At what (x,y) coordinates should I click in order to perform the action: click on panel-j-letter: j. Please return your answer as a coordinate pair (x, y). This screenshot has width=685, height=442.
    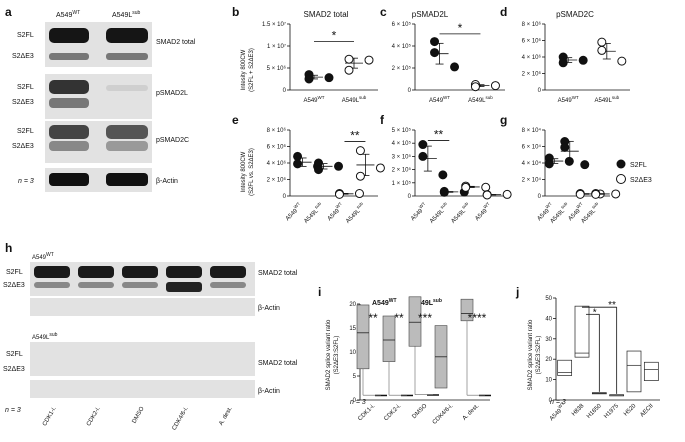
    Looking at the image, I should click on (517, 292).